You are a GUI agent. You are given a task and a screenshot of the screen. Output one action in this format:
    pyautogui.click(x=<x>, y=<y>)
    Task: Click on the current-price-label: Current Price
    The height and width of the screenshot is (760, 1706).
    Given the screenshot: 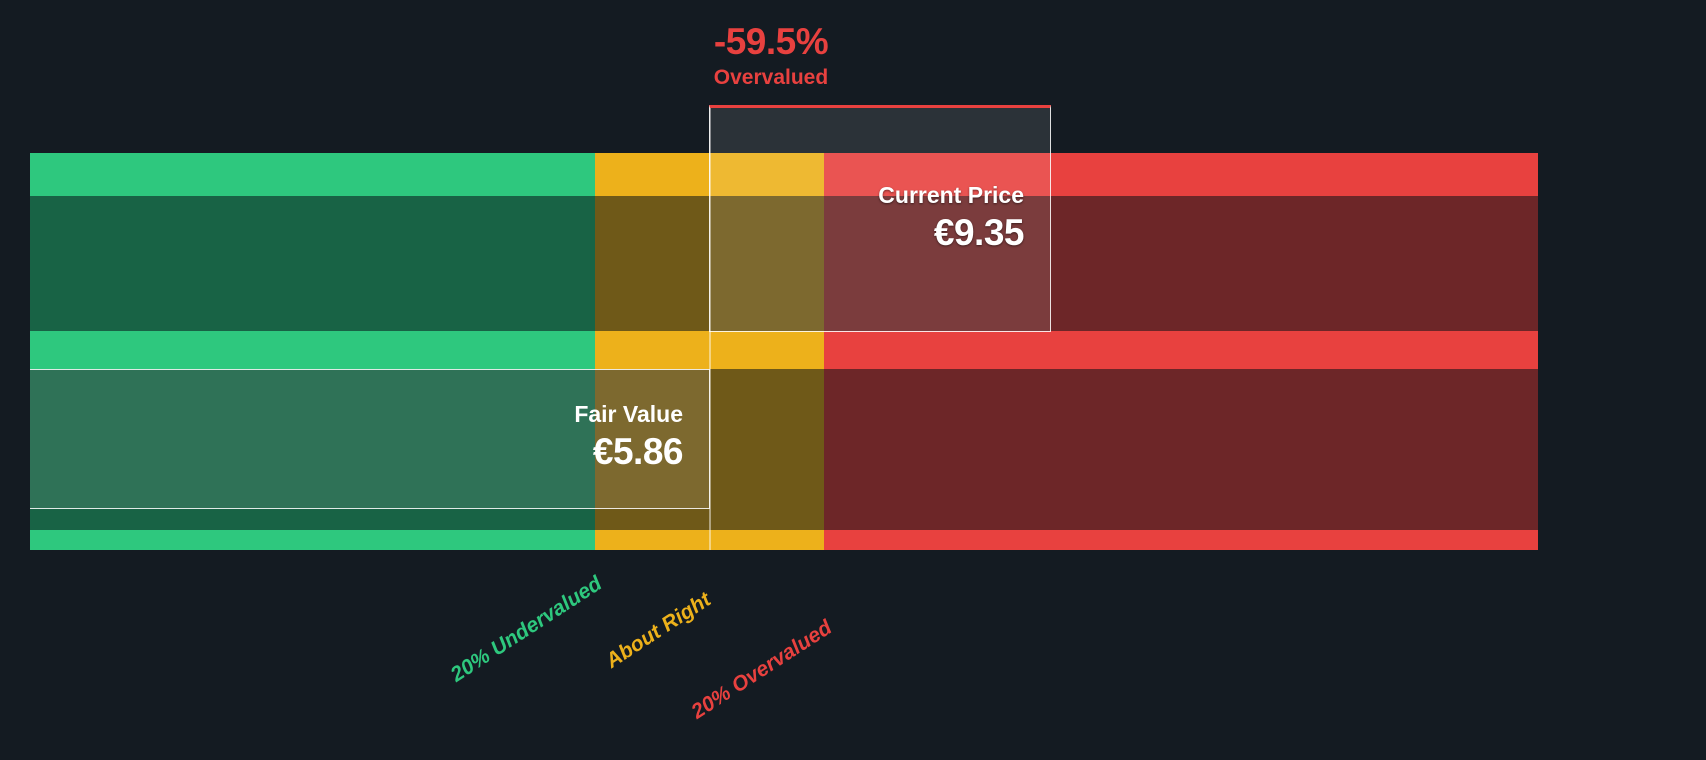 What is the action you would take?
    pyautogui.click(x=951, y=194)
    